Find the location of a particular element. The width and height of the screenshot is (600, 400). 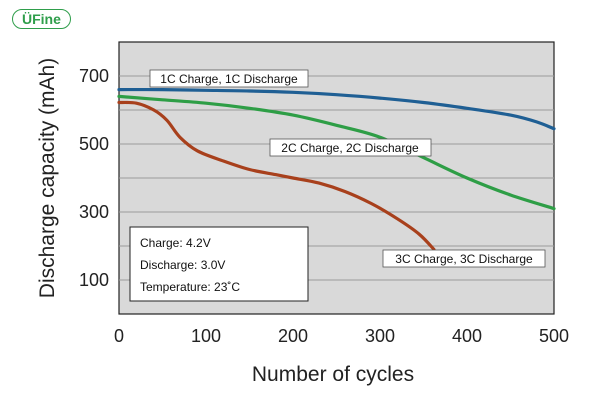

conditions-frame is located at coordinates (219, 264).